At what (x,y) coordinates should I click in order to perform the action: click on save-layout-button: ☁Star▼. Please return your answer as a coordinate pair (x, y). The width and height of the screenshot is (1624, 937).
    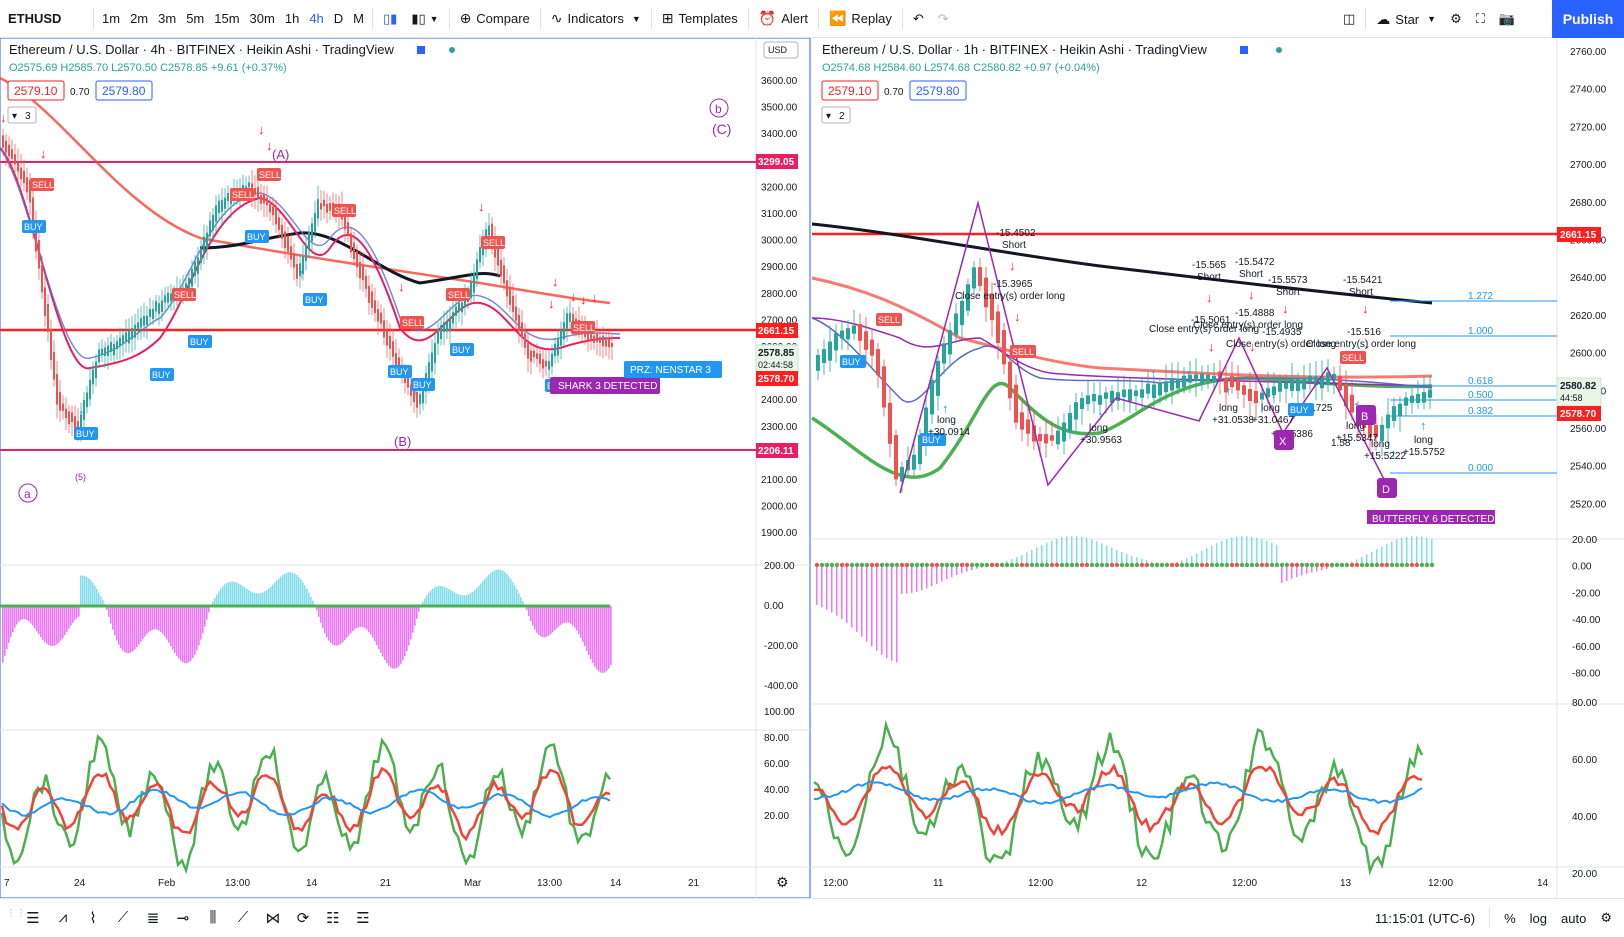
    Looking at the image, I should click on (1406, 19).